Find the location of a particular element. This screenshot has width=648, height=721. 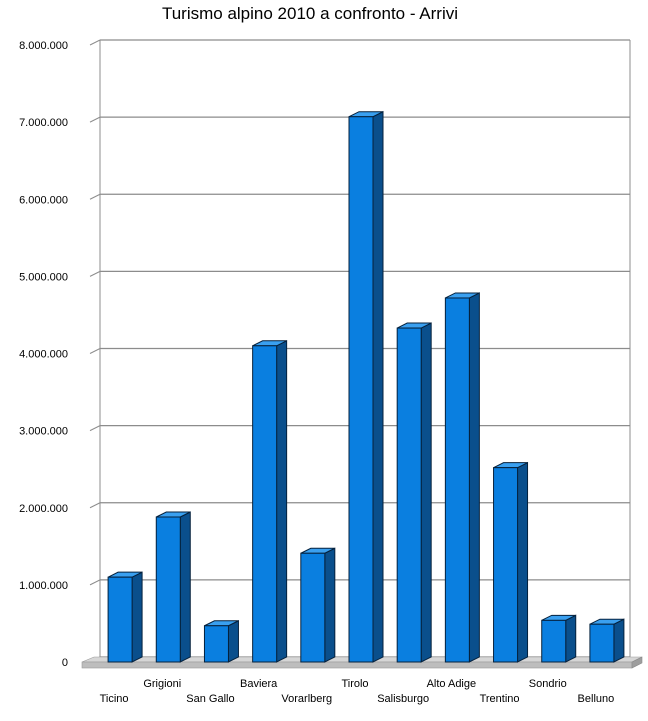

y-tick-label: 5.000.000 is located at coordinates (43, 277).